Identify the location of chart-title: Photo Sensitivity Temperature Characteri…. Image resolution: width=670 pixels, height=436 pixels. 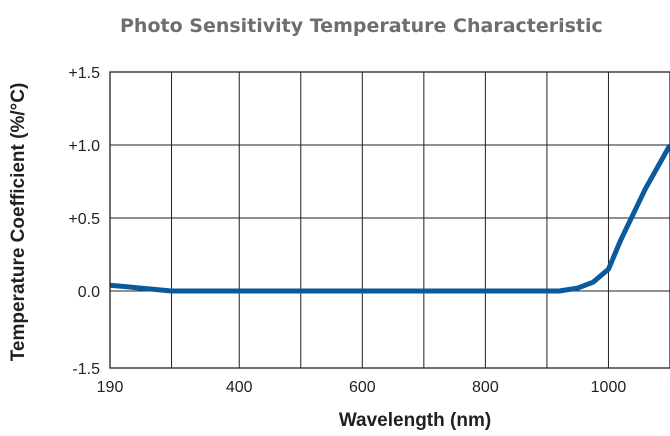
(361, 26).